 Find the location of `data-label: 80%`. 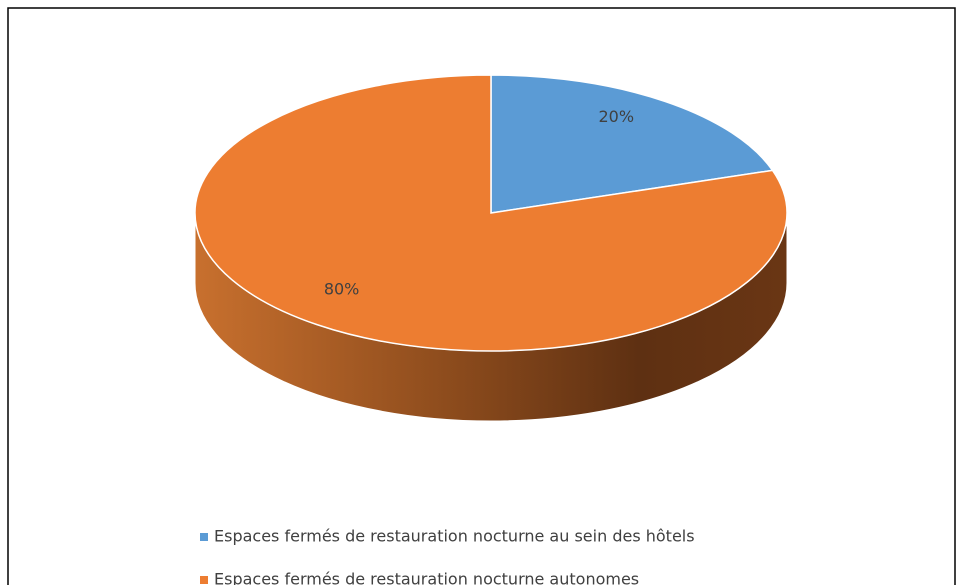

data-label: 80% is located at coordinates (342, 288).